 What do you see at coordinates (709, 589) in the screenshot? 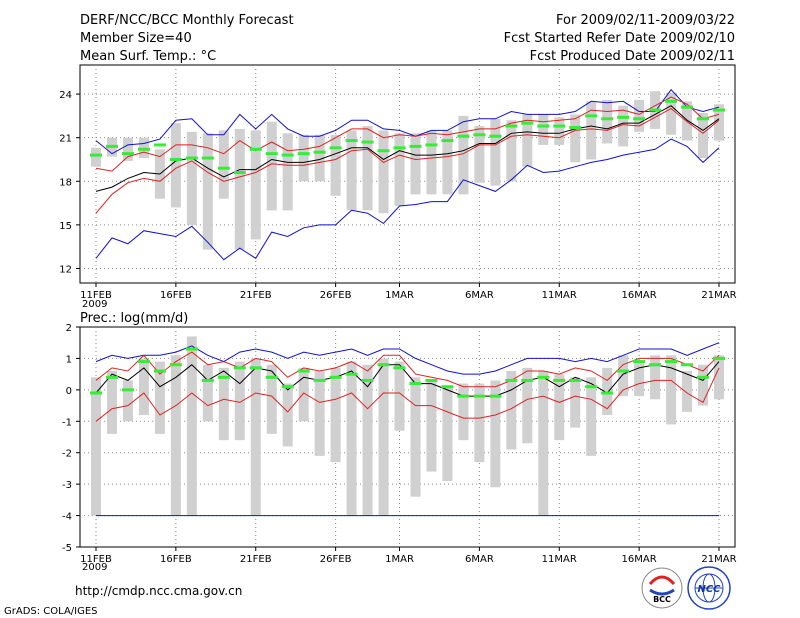
I see `ncc-logo-text: NCC` at bounding box center [709, 589].